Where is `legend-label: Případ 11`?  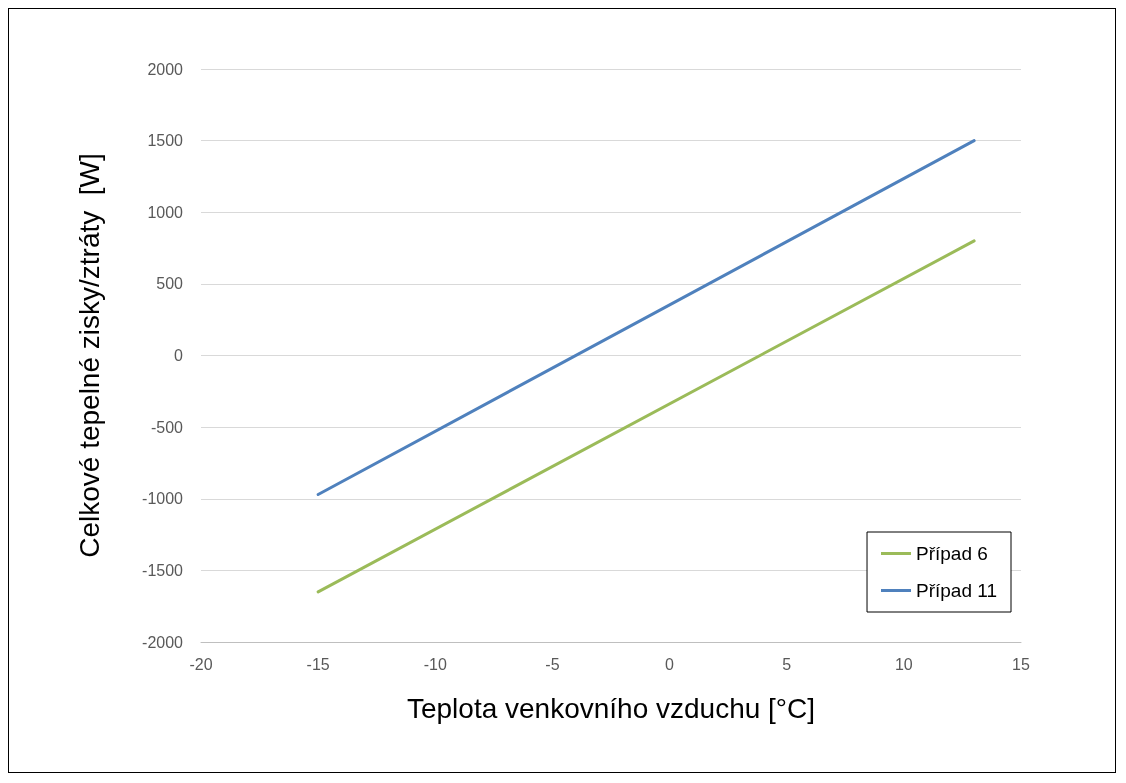
legend-label: Případ 11 is located at coordinates (956, 590).